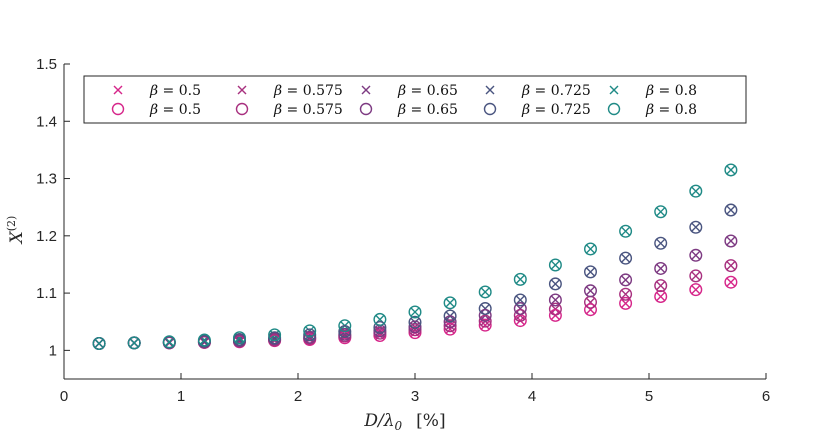 The width and height of the screenshot is (830, 443). I want to click on x-tick-label: 0, so click(64, 396).